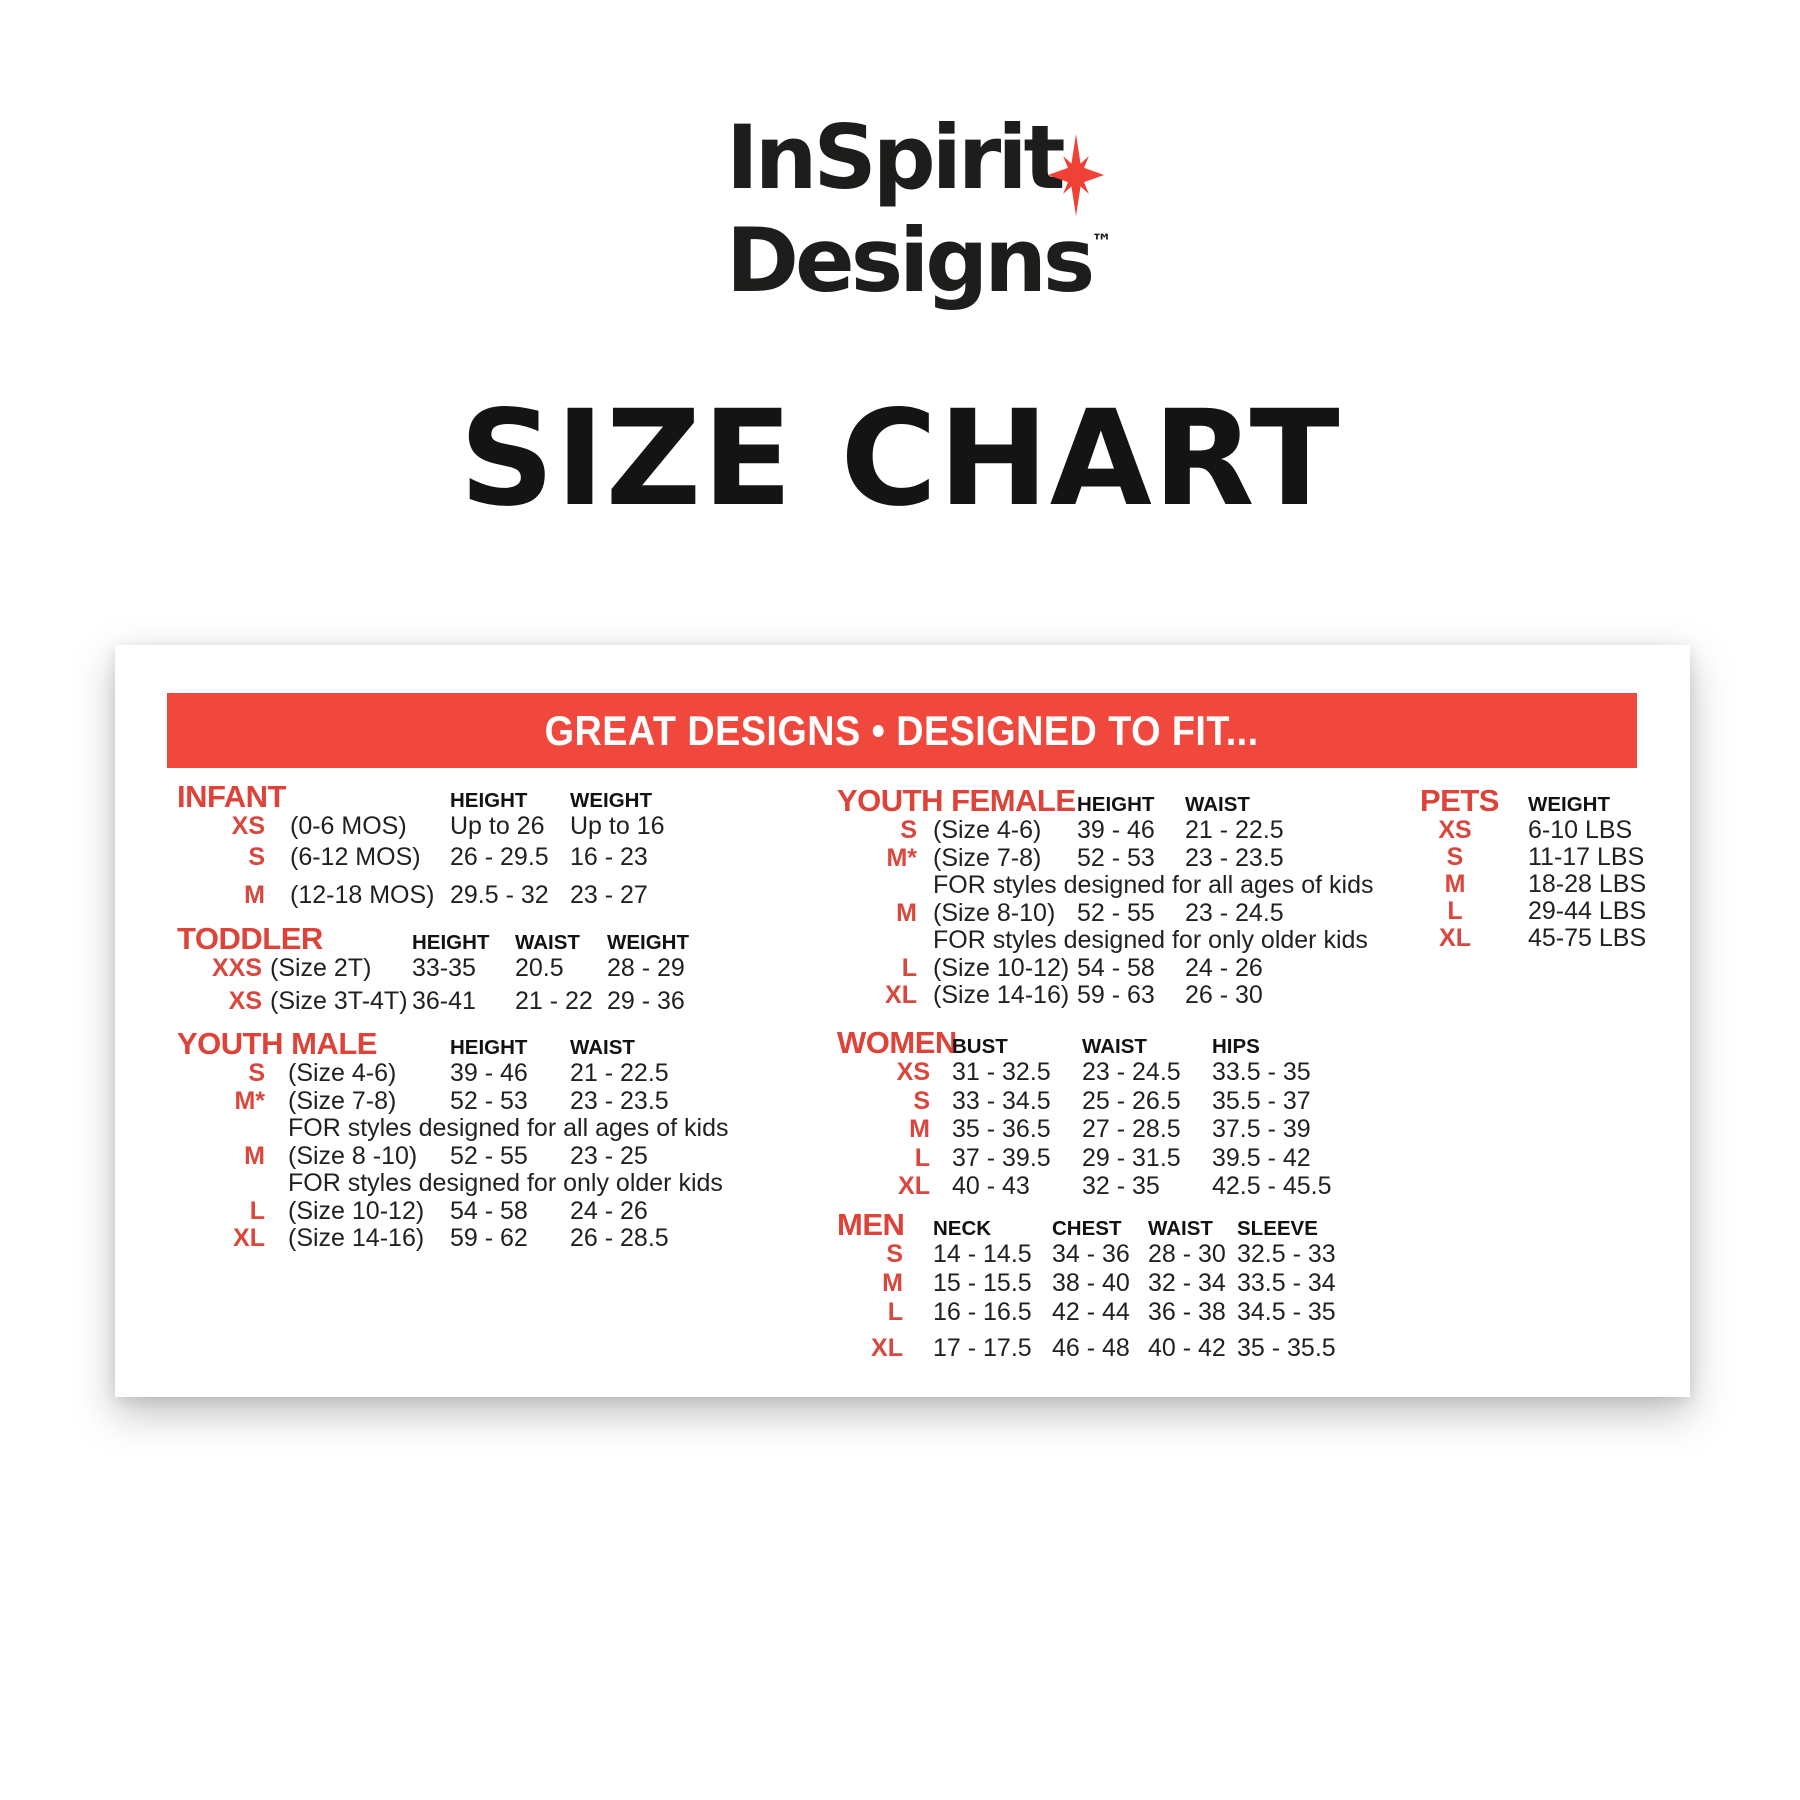  I want to click on note-row: FOR styles designed for all ages of kids, so click(452, 1130).